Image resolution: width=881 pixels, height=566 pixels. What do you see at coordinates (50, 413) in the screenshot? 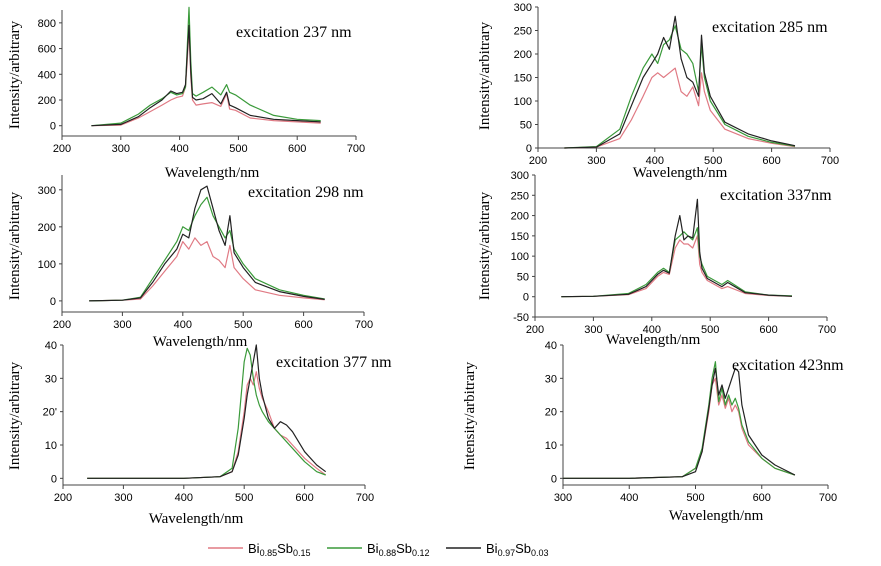
I see `y-tick-label: 20'` at bounding box center [50, 413].